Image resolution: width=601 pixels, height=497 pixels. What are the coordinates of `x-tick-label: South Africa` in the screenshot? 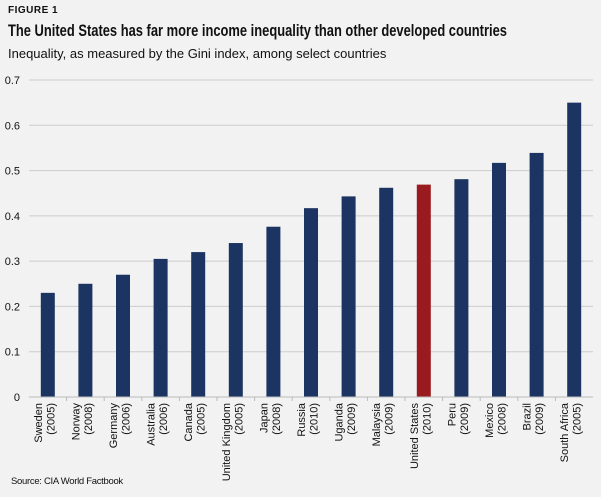 It's located at (565, 432).